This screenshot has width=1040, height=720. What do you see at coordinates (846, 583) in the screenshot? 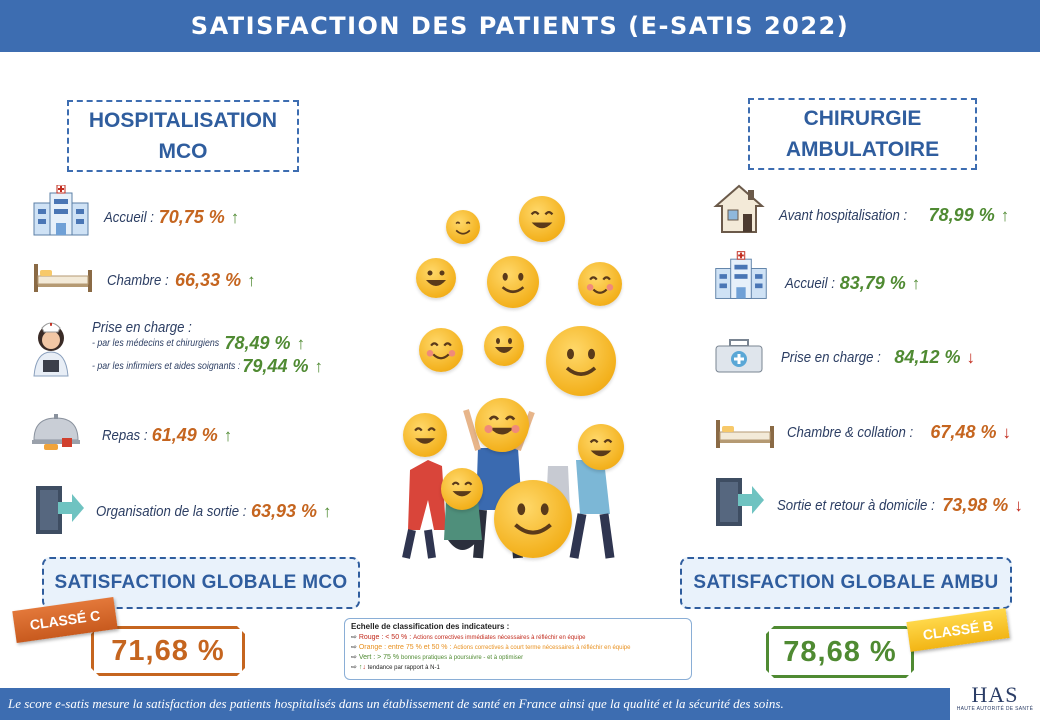
I see `ambu-global-label: SATISFACTION GLOBALE AMBU` at bounding box center [846, 583].